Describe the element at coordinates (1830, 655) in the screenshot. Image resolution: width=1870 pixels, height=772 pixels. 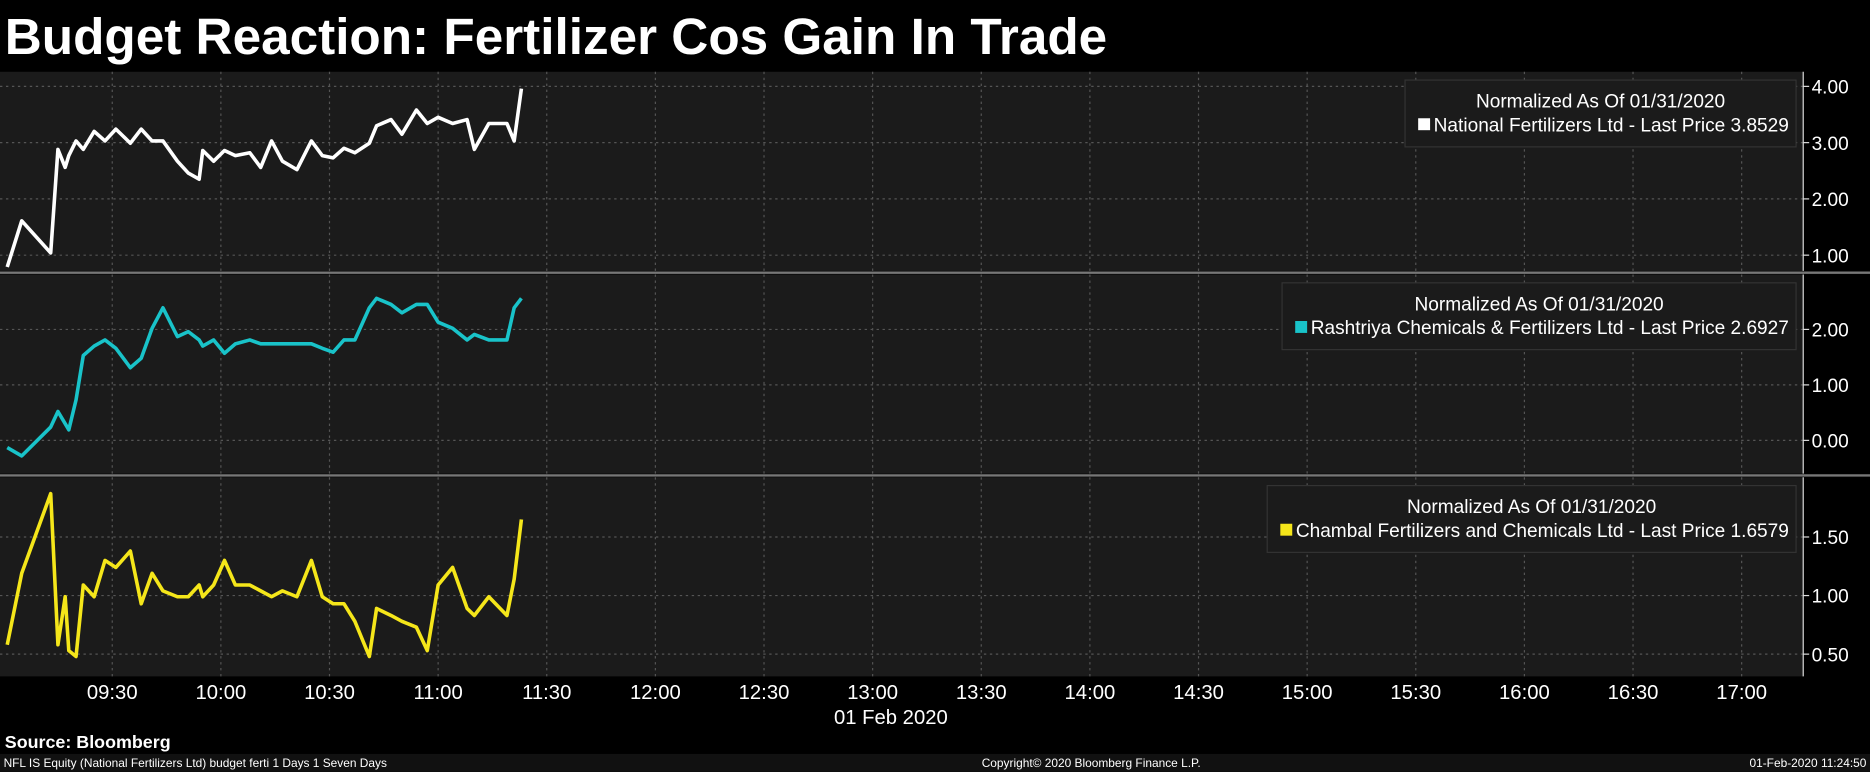
I see `y-tick-label: 0.50` at that location.